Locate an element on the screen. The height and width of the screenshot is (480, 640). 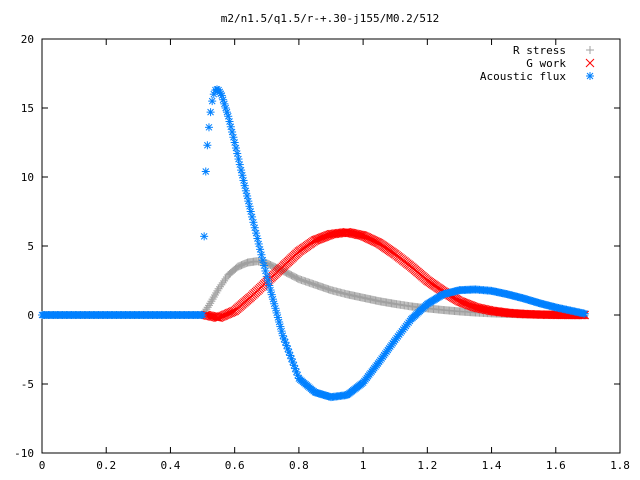
legend-label: Acoustic flux is located at coordinates (523, 76).